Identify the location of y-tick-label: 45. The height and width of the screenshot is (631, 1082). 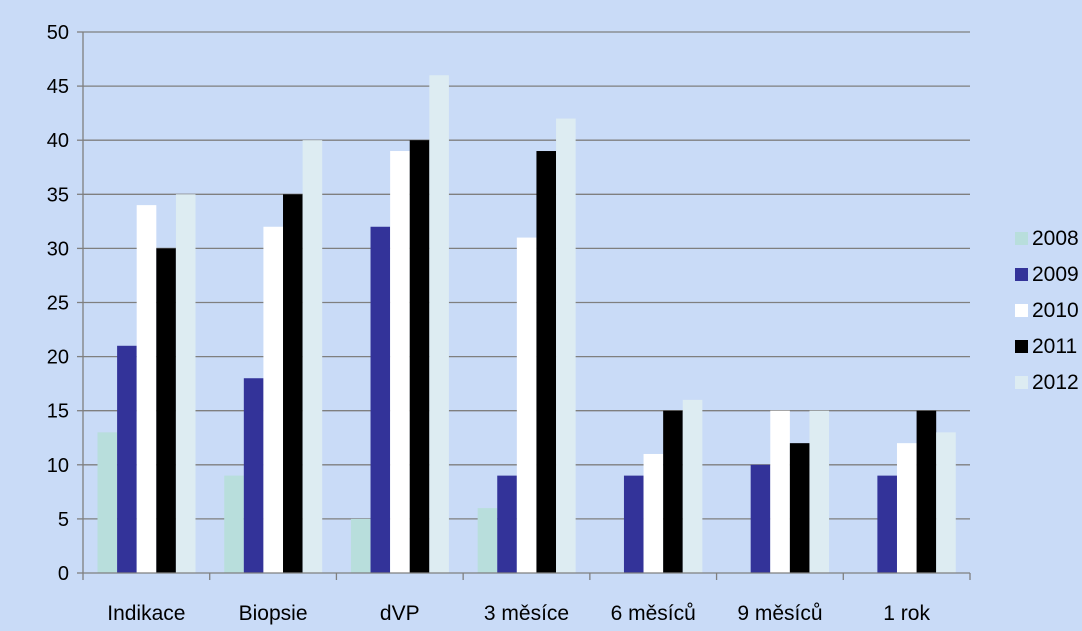
(58, 87).